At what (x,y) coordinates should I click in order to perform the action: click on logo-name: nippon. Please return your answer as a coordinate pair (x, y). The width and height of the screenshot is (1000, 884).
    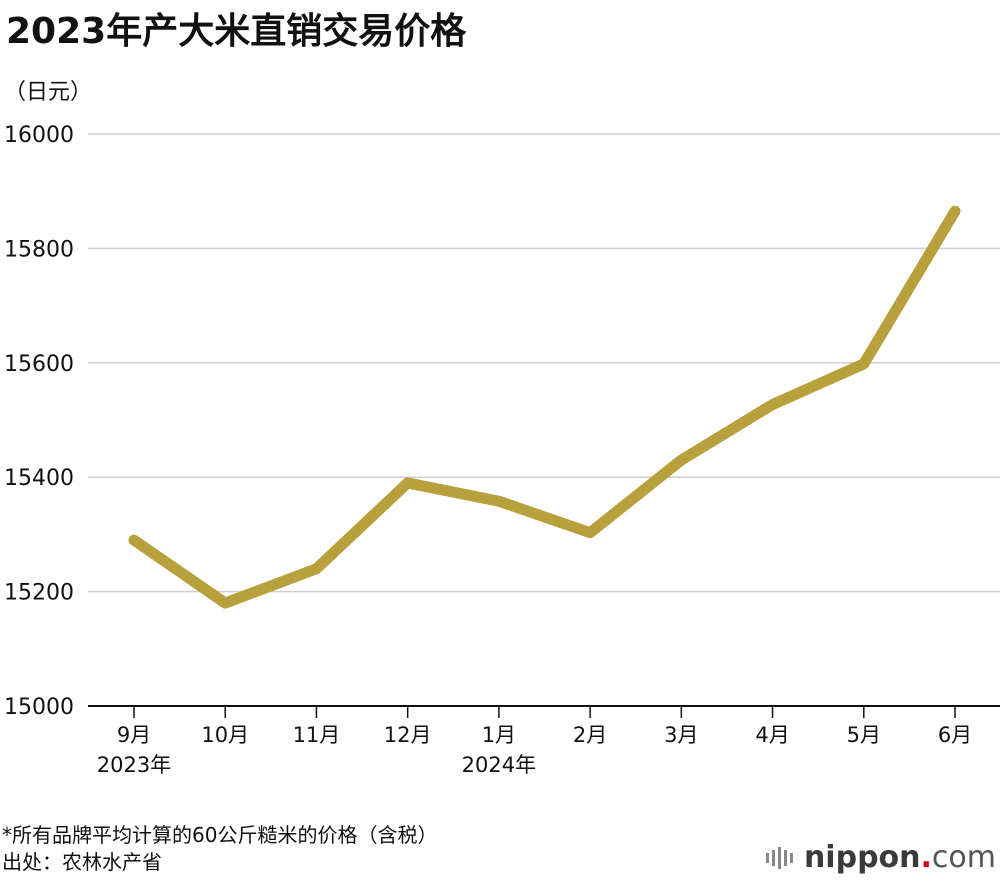
    Looking at the image, I should click on (862, 857).